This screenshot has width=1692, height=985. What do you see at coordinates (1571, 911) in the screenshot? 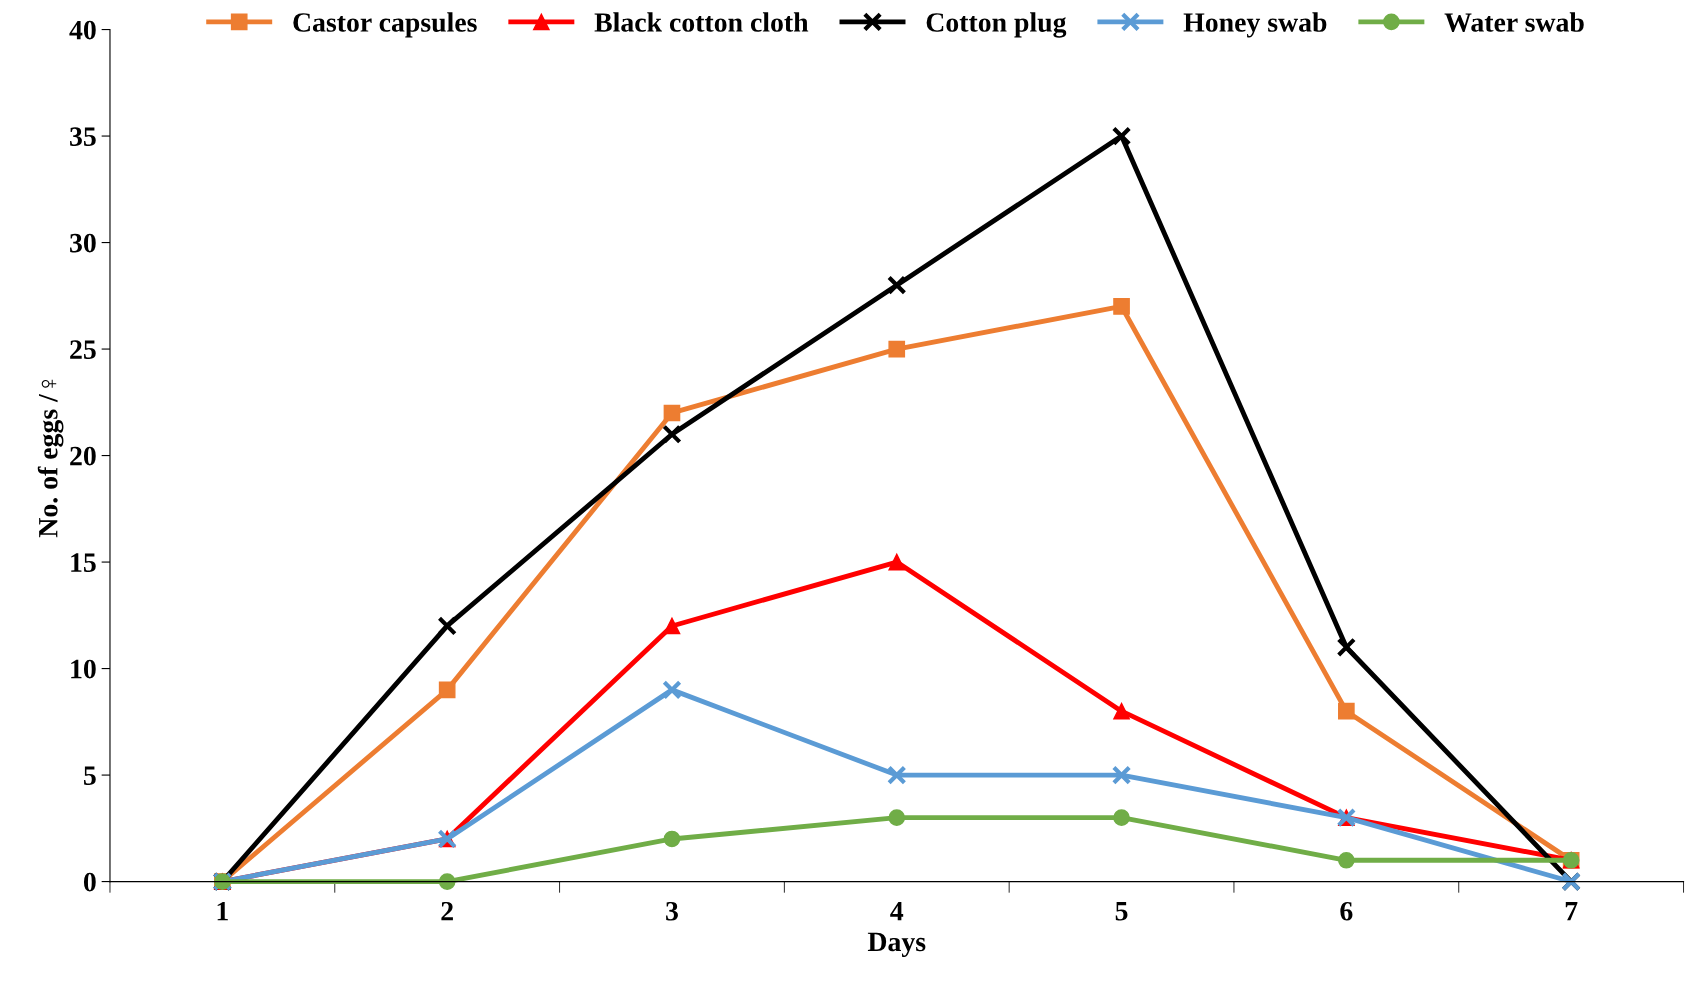
I see `x-tick-label: 7` at bounding box center [1571, 911].